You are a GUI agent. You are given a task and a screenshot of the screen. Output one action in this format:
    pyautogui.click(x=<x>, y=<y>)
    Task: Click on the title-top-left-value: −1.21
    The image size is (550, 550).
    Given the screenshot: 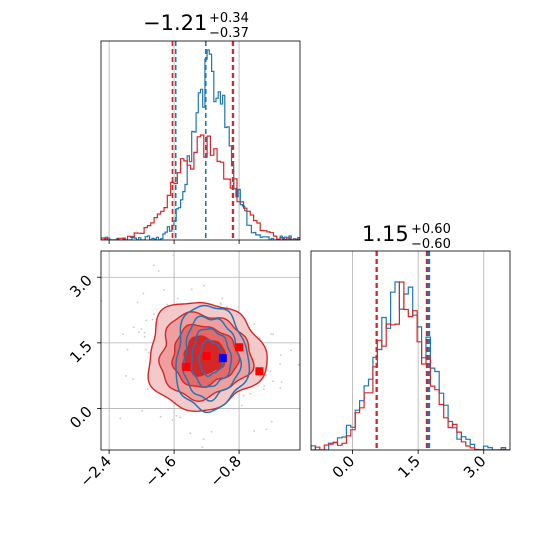 What is the action you would take?
    pyautogui.click(x=175, y=23)
    